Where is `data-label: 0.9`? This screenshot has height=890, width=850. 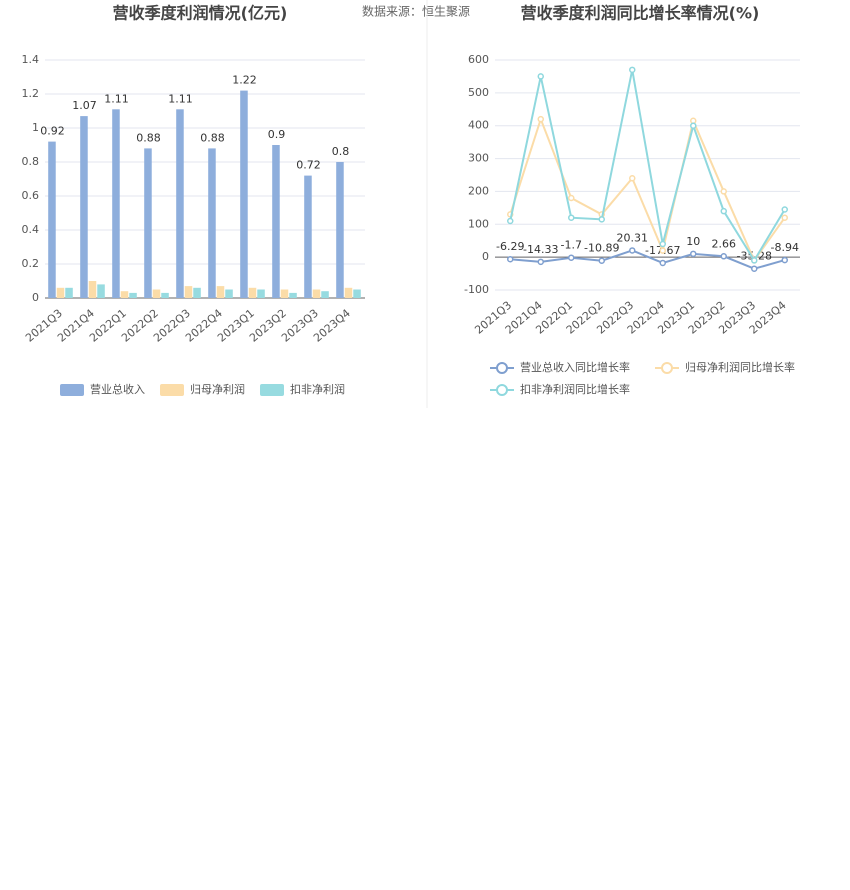 data-label: 0.9 is located at coordinates (277, 134).